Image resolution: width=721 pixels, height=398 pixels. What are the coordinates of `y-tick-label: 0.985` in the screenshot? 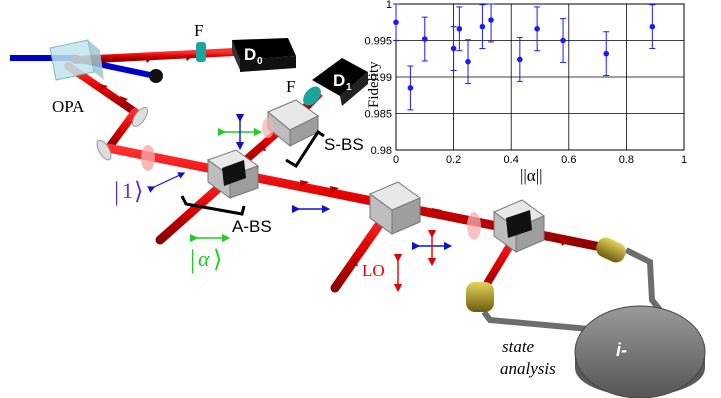 It's located at (378, 115).